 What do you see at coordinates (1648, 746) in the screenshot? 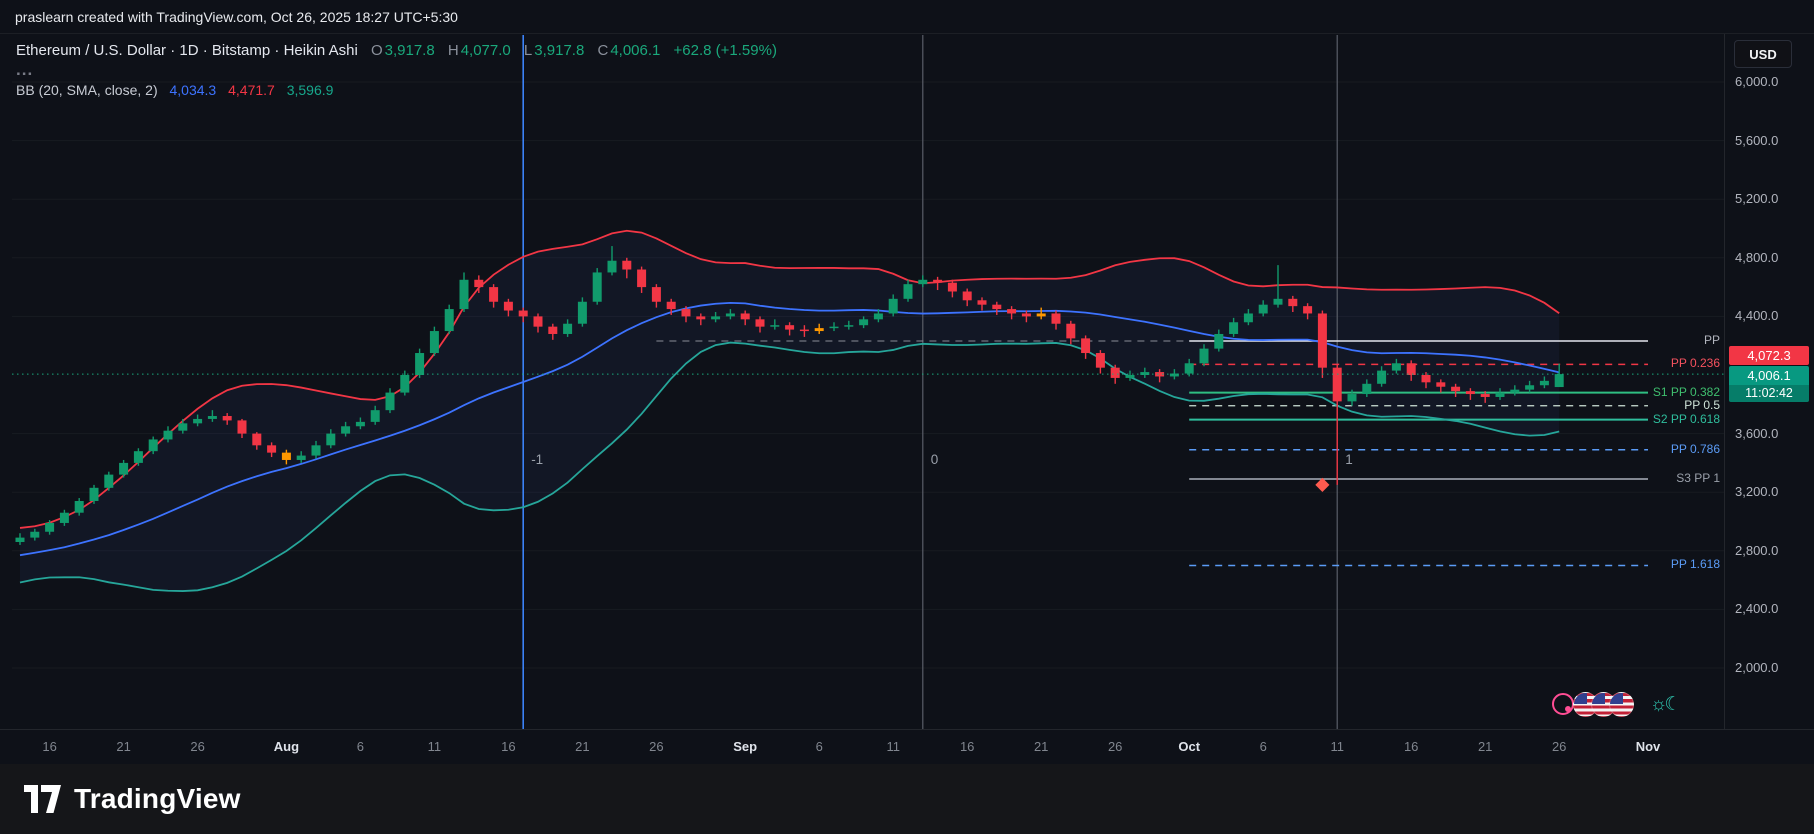
I see `time-tick-label: Nov` at bounding box center [1648, 746].